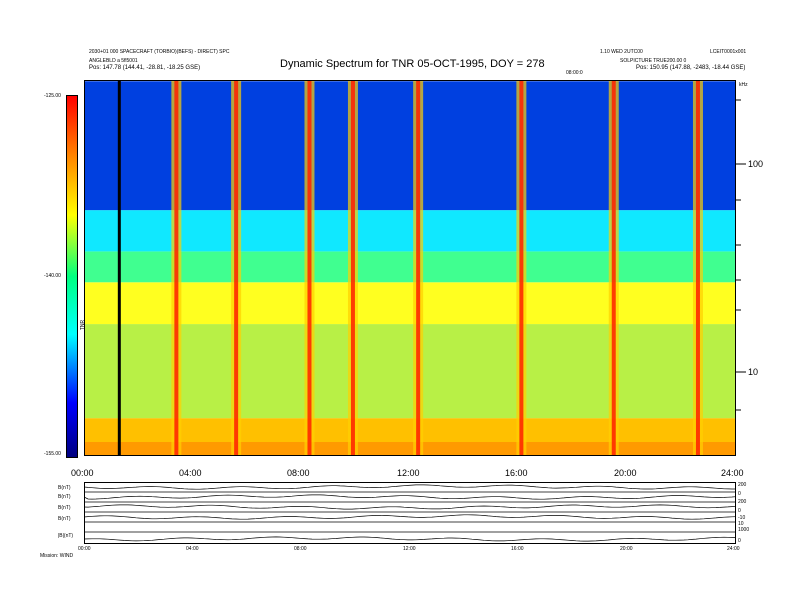 This screenshot has height=612, width=792. Describe the element at coordinates (410, 449) in the screenshot. I see `spectrum-band-low-edge` at that location.